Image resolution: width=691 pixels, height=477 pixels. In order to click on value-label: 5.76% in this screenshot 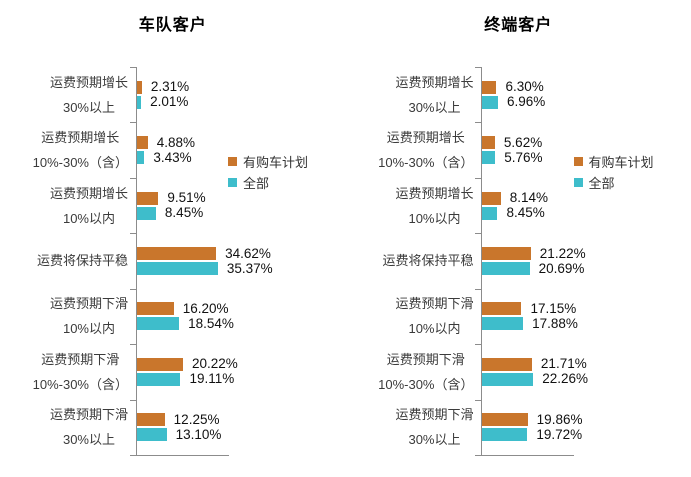, I will do `click(523, 157)`.